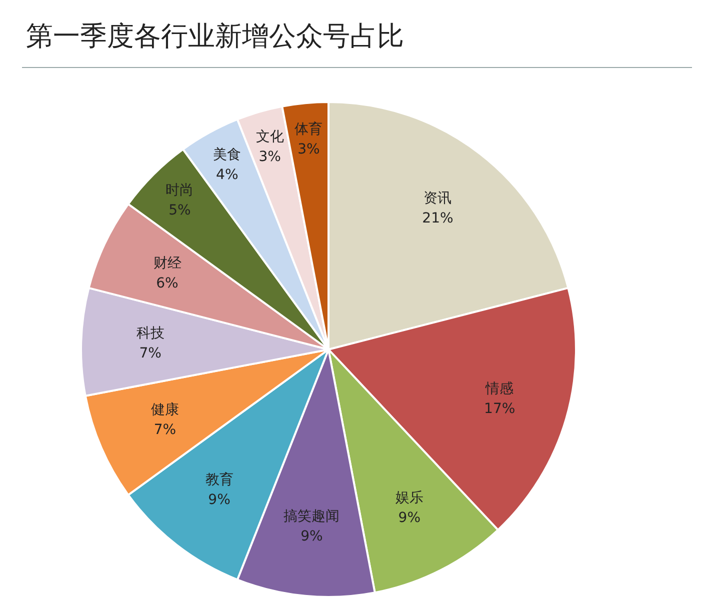  Describe the element at coordinates (500, 408) in the screenshot. I see `data-label: 17%` at that location.